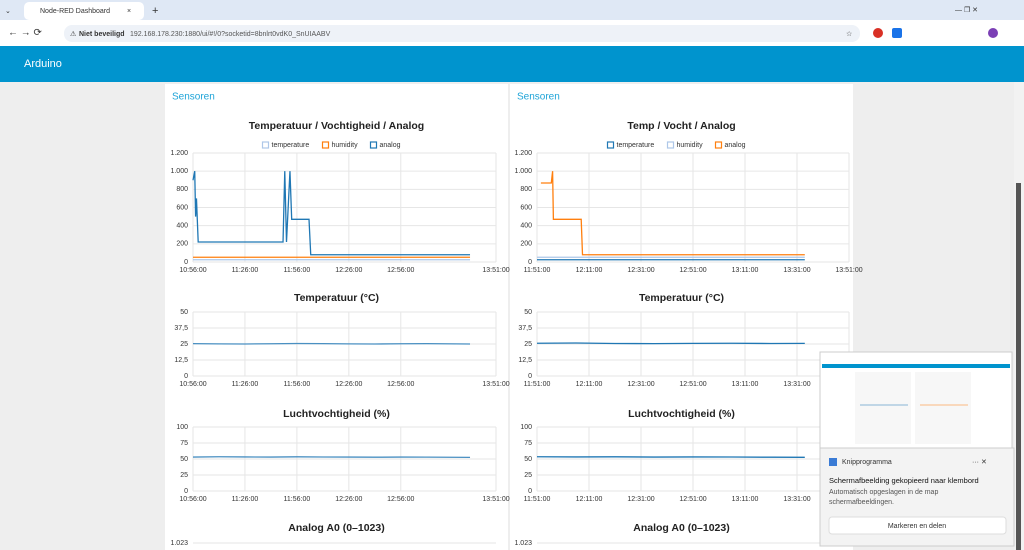  Describe the element at coordinates (916, 400) in the screenshot. I see `snip-preview` at that location.